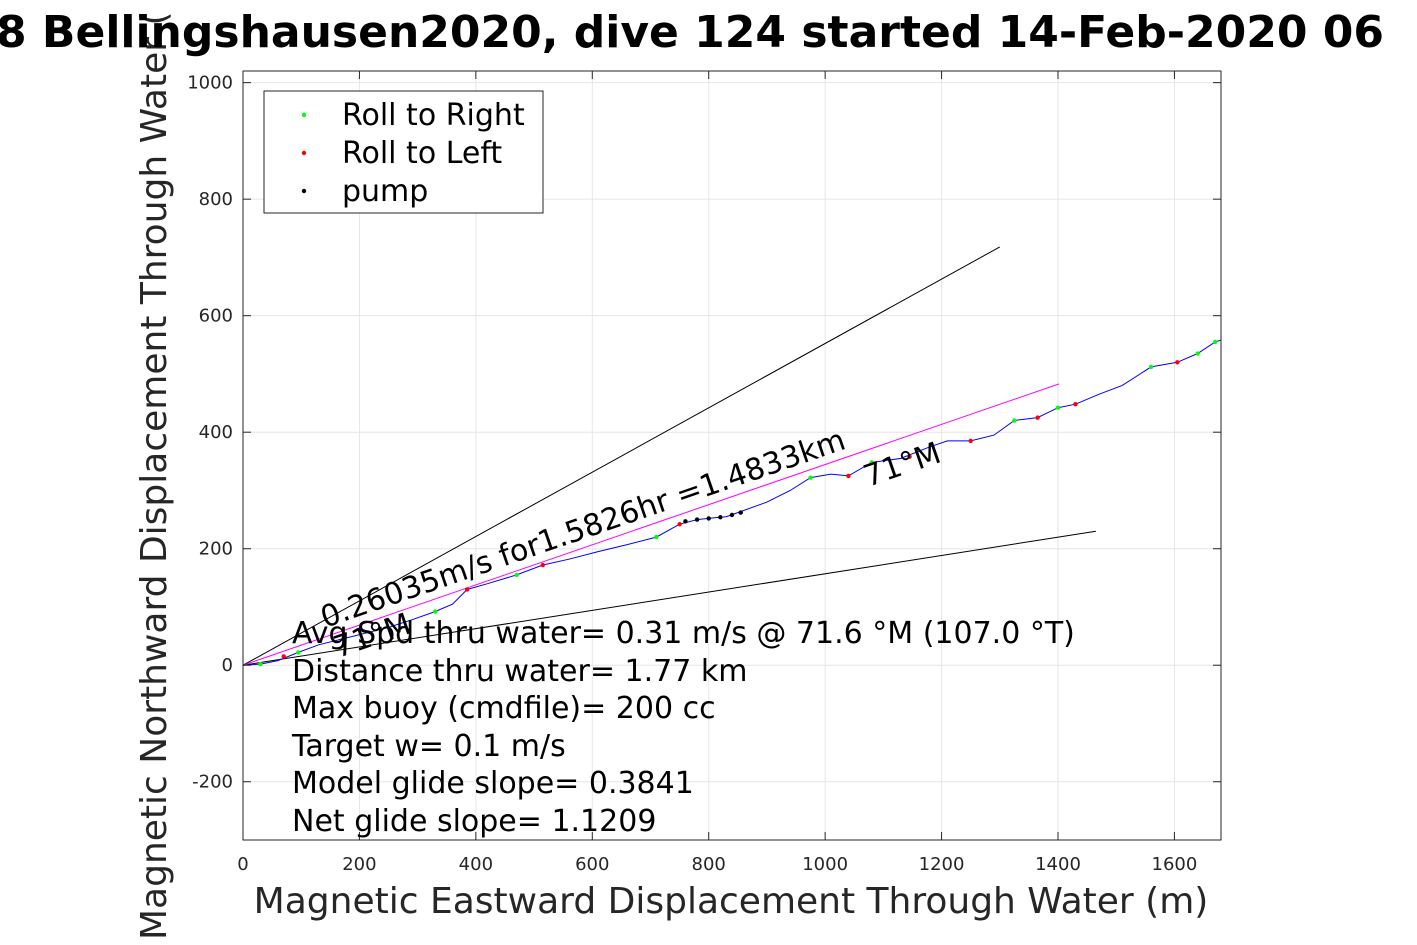 This screenshot has width=1417, height=945. Describe the element at coordinates (1175, 864) in the screenshot. I see `x-tick-label: 1600` at that location.